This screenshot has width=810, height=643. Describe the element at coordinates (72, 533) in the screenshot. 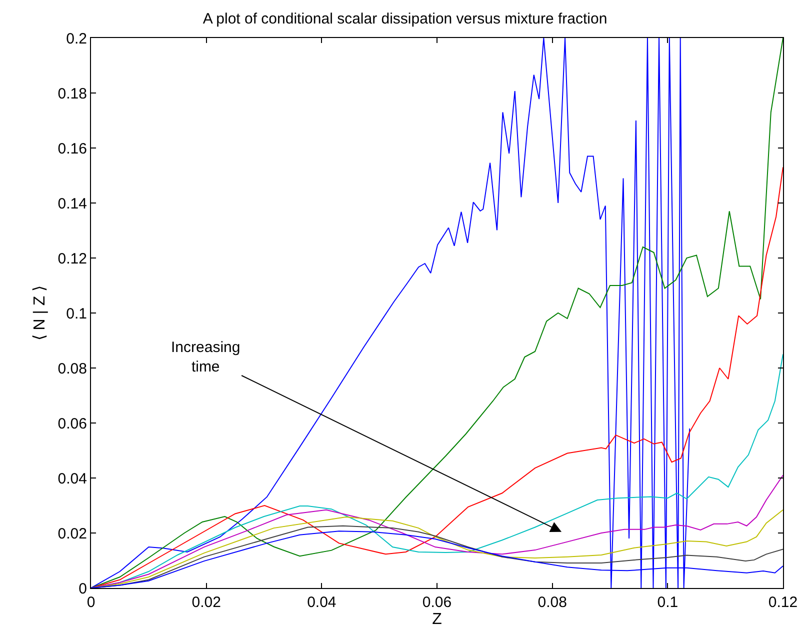

I see `y-tick-label: 0.02` at that location.